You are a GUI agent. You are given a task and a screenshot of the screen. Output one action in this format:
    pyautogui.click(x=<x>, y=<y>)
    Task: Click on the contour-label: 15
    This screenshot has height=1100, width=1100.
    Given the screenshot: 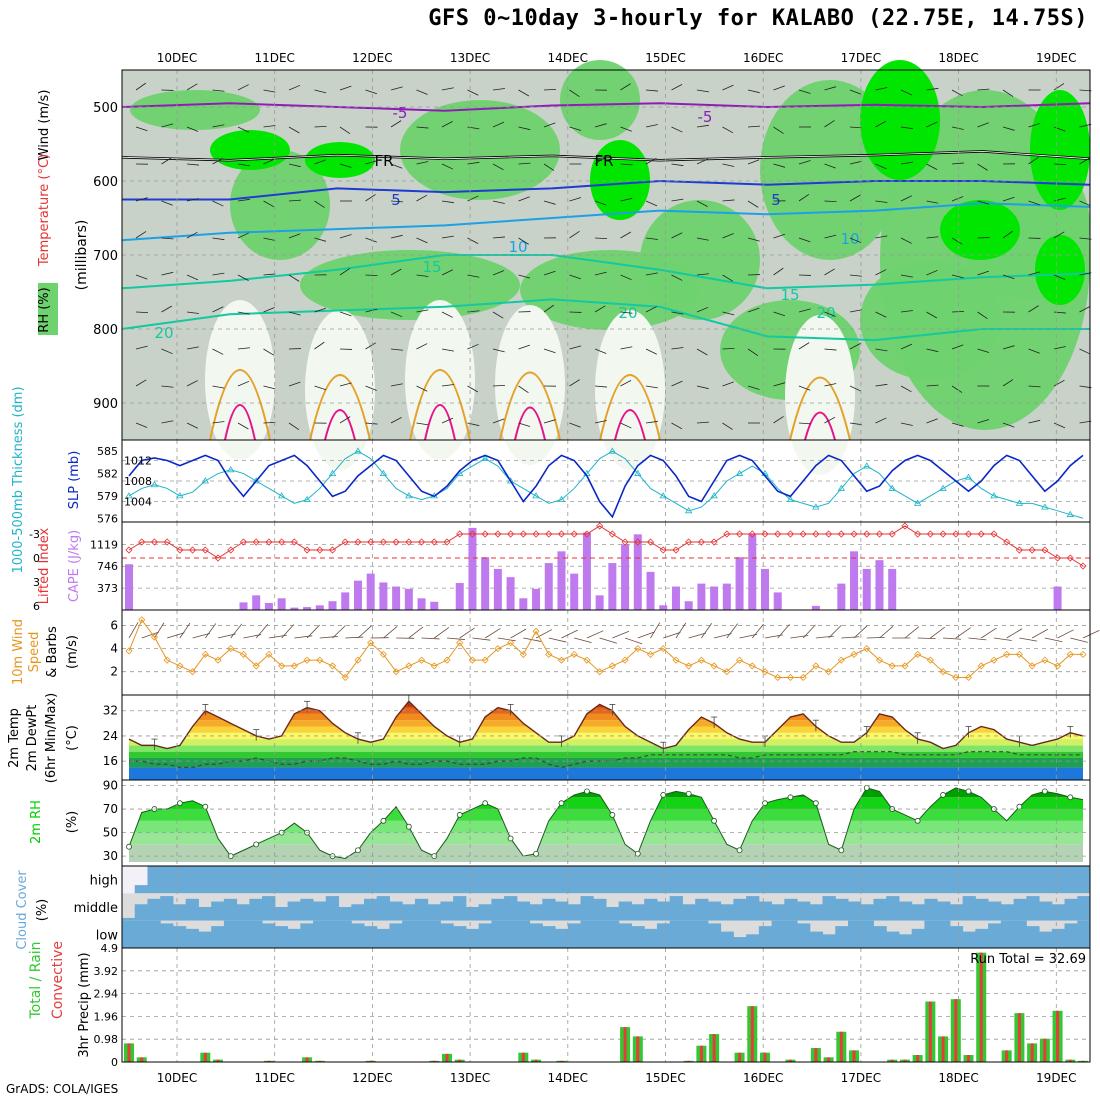 What is the action you would take?
    pyautogui.click(x=431, y=267)
    